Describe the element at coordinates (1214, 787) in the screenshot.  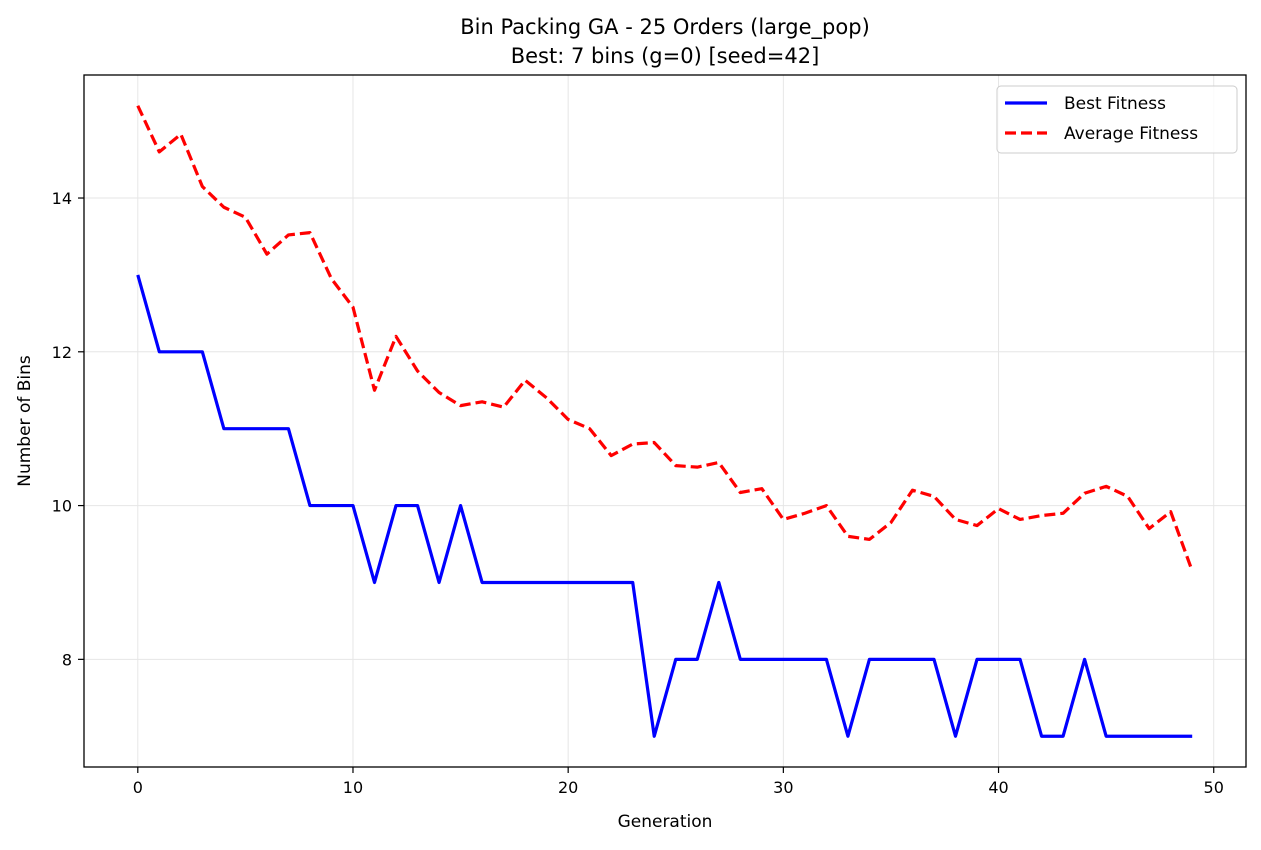
I see `x-tick-label: 50` at that location.